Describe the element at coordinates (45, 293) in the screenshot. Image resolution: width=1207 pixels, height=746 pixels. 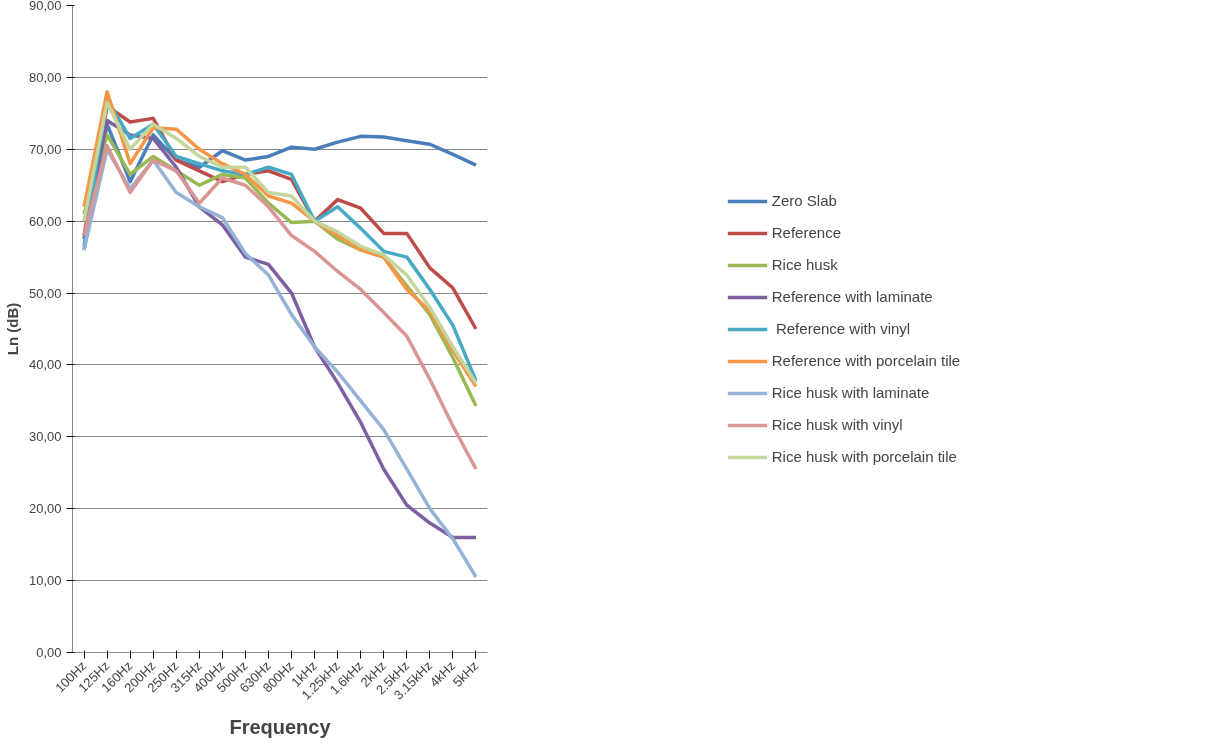
I see `y-tick-label: 50,00` at that location.